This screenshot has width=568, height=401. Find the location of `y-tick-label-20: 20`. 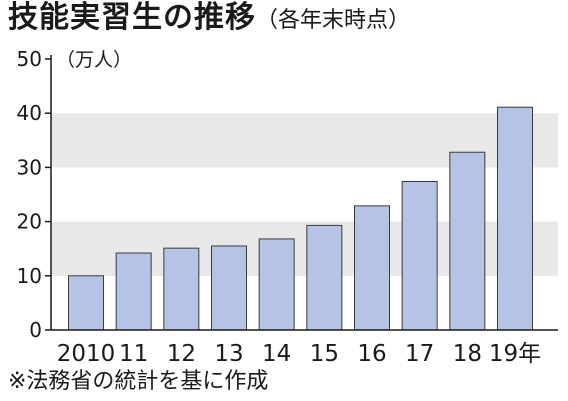

y-tick-label-20: 20 is located at coordinates (29, 222).